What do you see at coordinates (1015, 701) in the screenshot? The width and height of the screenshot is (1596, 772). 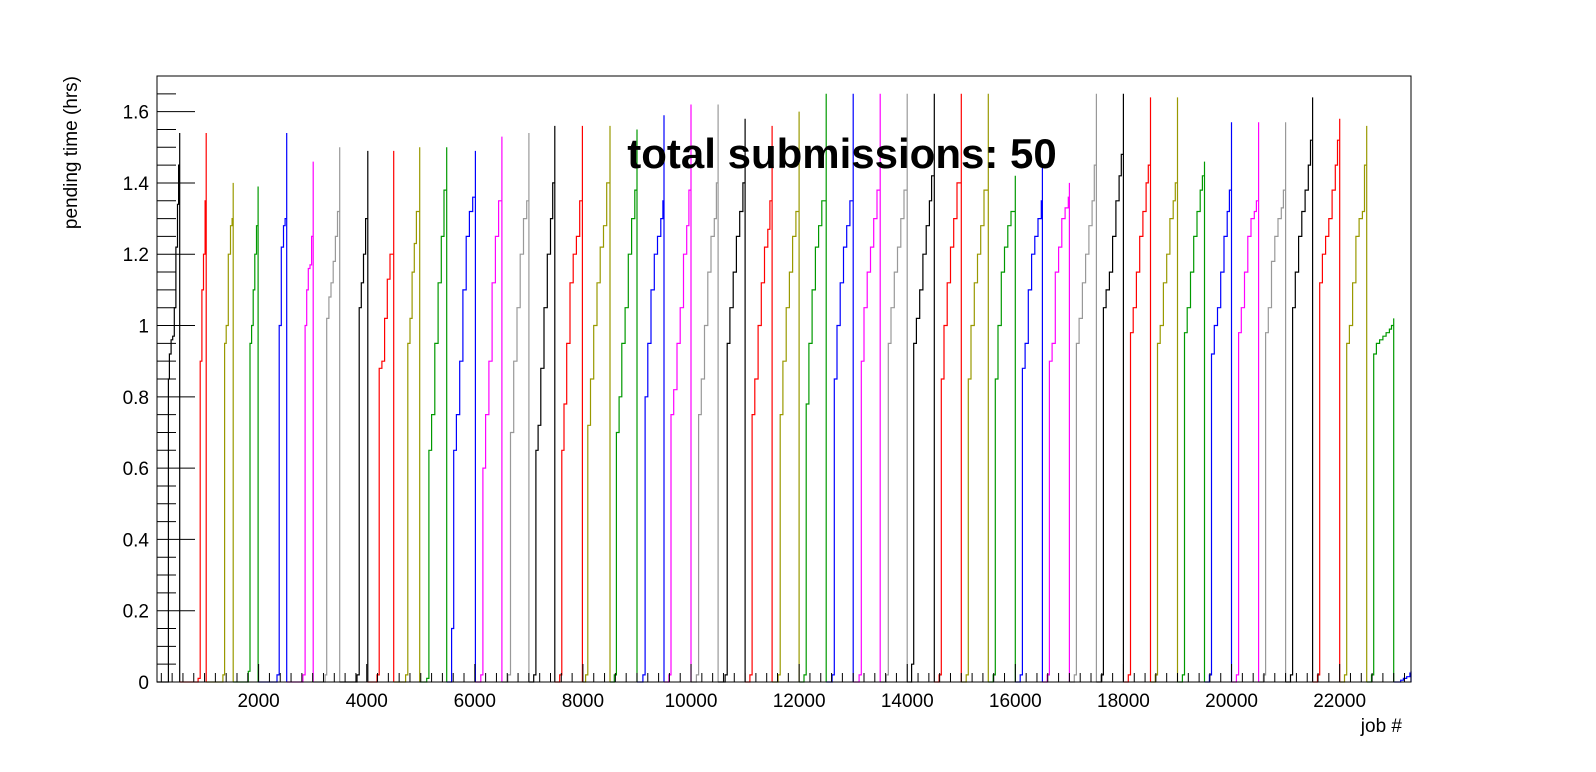 I see `x-tick-label: 16000` at bounding box center [1015, 701].